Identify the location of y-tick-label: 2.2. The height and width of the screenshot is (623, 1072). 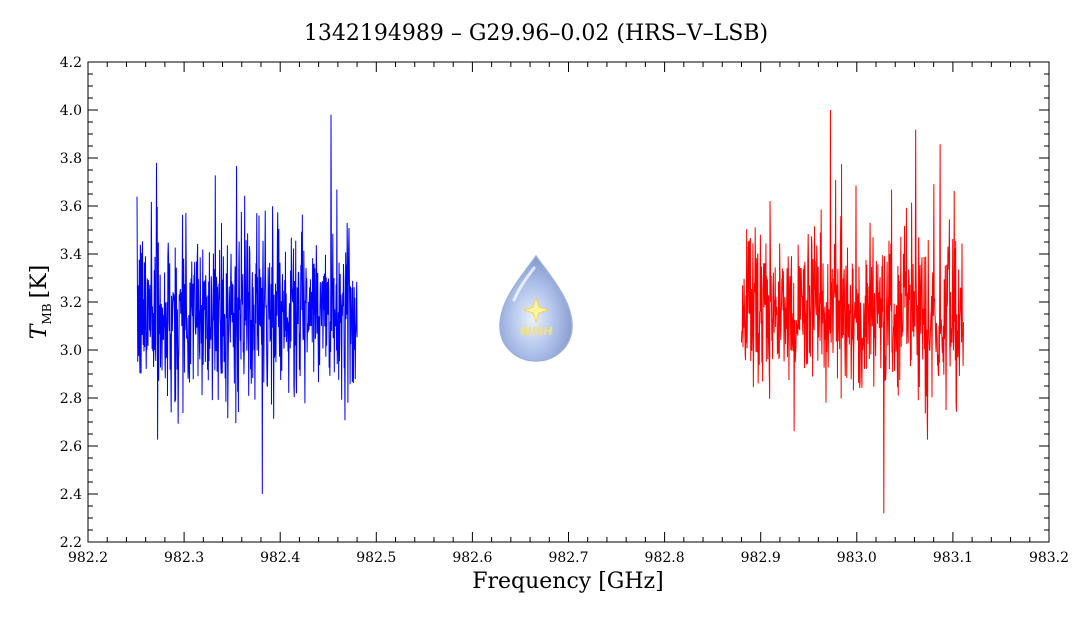
(71, 543).